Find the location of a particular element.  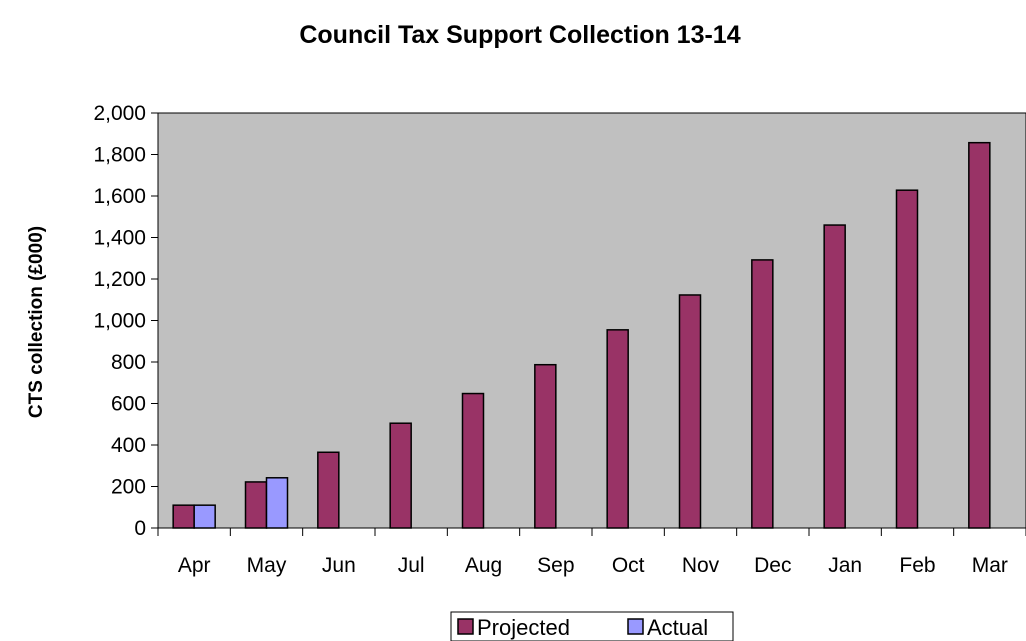

legend: Projected Actual is located at coordinates (592, 626).